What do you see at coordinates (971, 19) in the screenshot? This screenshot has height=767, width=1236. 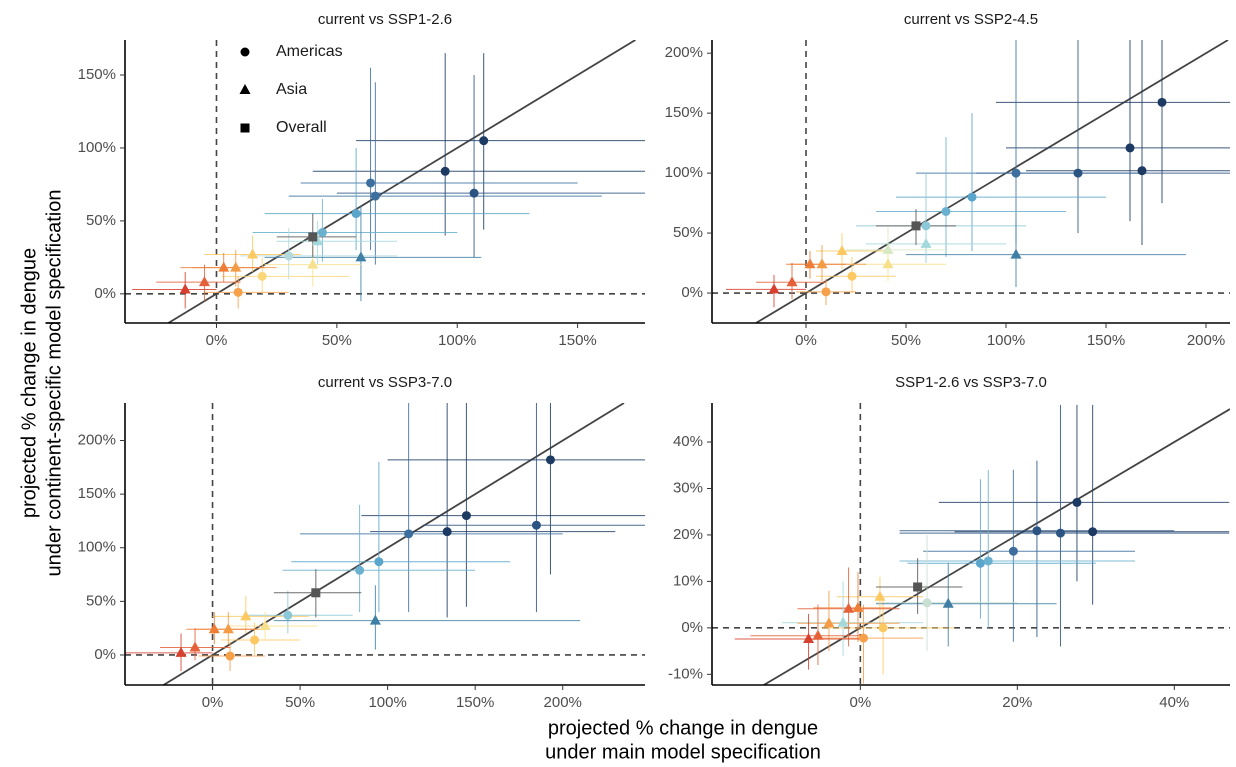 I see `panel-title: current vs SSP2-4.5` at bounding box center [971, 19].